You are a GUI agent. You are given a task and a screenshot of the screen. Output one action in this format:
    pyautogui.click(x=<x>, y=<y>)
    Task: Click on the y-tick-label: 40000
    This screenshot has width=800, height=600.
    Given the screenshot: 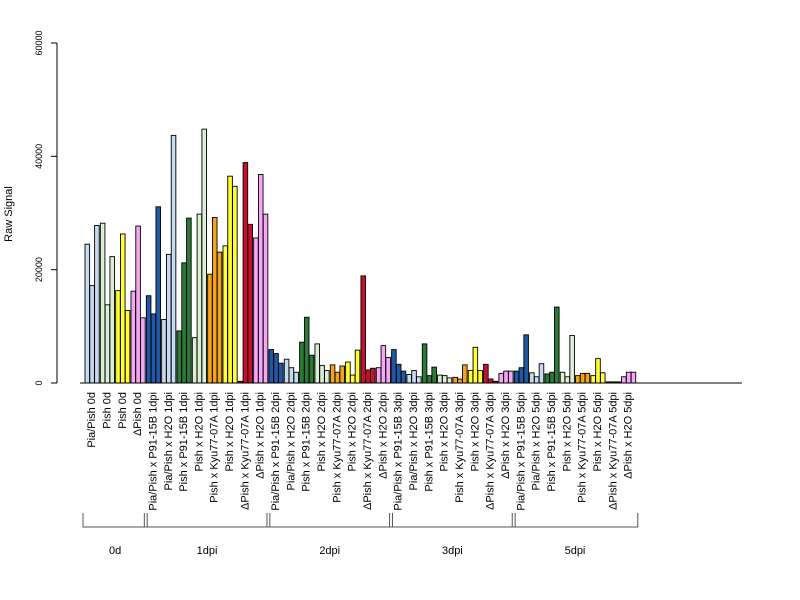 What is the action you would take?
    pyautogui.click(x=39, y=156)
    